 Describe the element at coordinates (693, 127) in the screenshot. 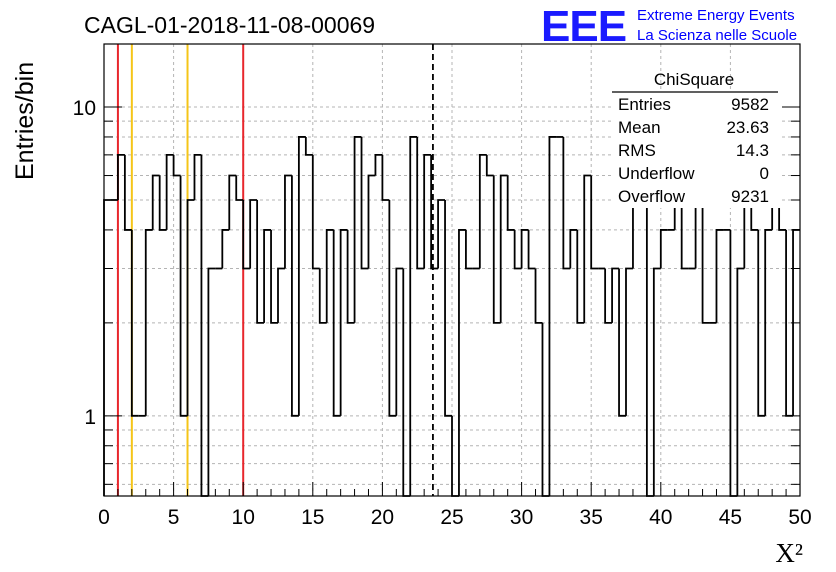

I see `stats-row: Mean 23.63` at that location.